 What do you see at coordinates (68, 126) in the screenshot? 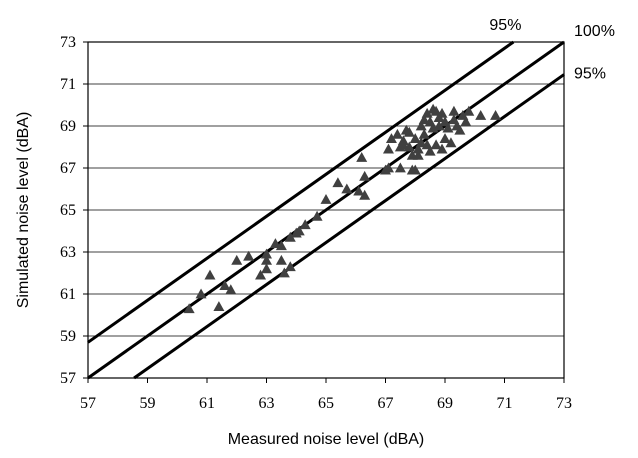
I see `y-tick-label: 69` at bounding box center [68, 126].